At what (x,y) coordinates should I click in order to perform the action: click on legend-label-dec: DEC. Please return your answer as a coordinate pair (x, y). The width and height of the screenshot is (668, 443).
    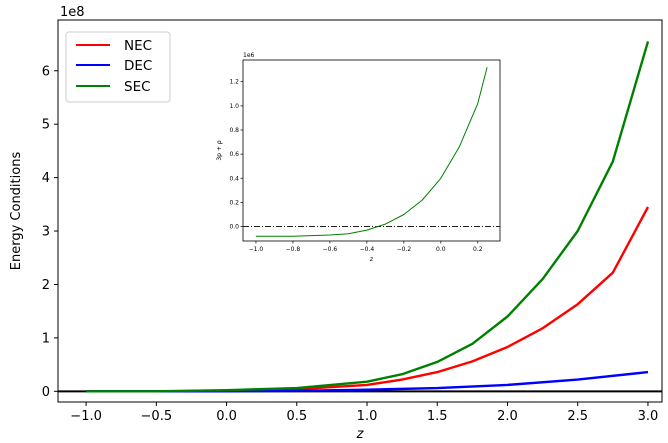
    Looking at the image, I should click on (138, 66).